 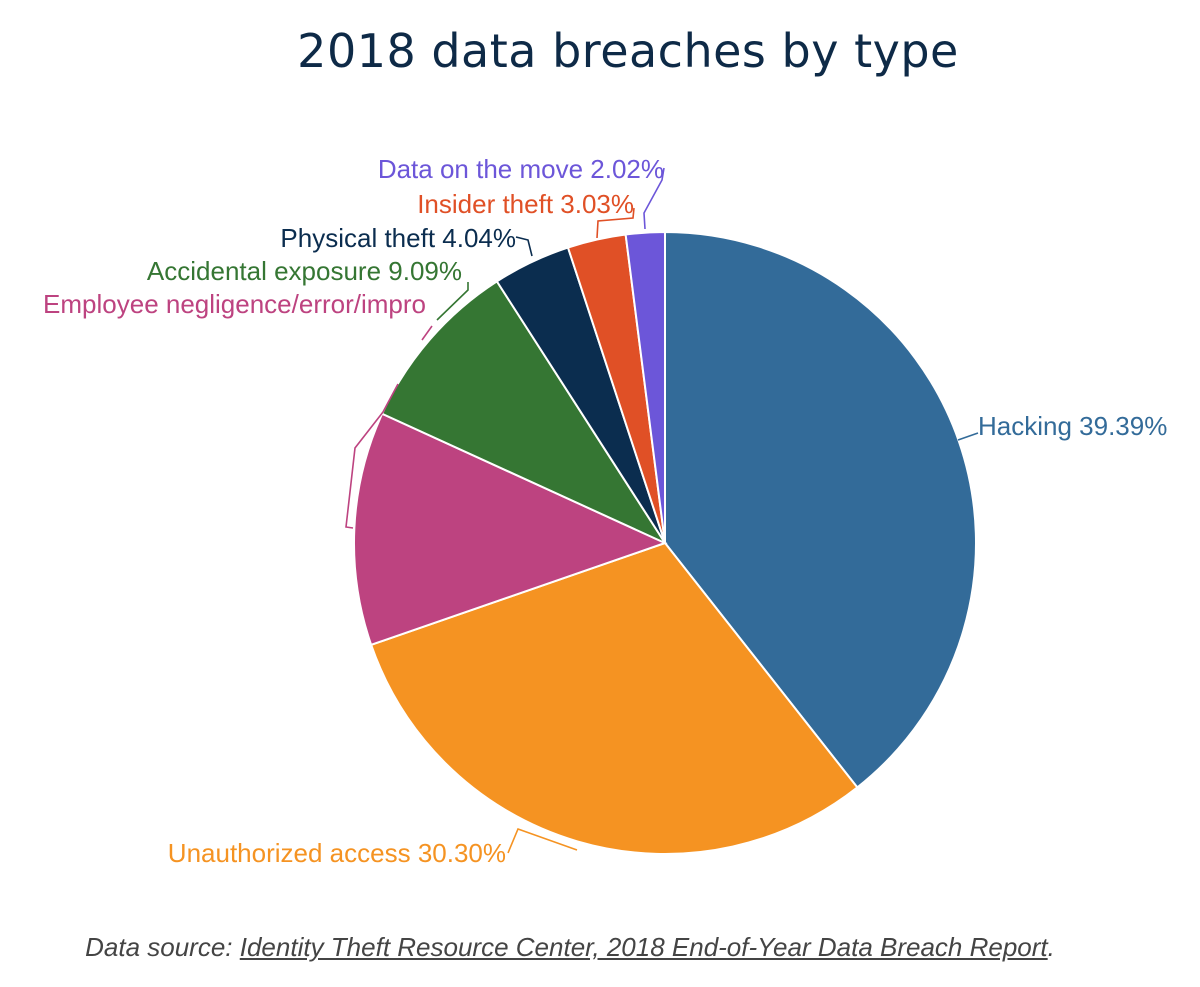 What do you see at coordinates (234, 304) in the screenshot?
I see `slice-label-3: Employee negligence/error/impro` at bounding box center [234, 304].